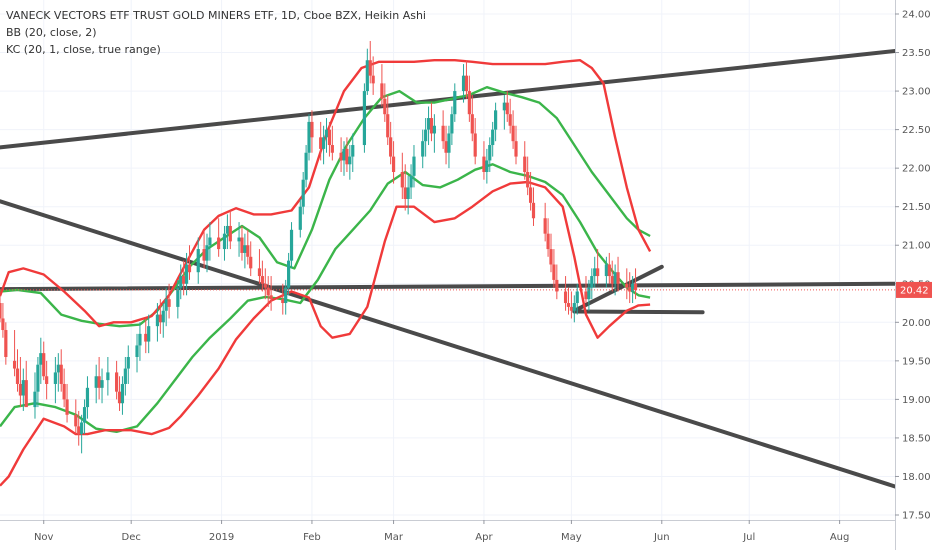 The image size is (932, 554). I want to click on x-axis: Nov Dec 2019 Feb Mar Apr May Jun Jul Aug, so click(447, 535).